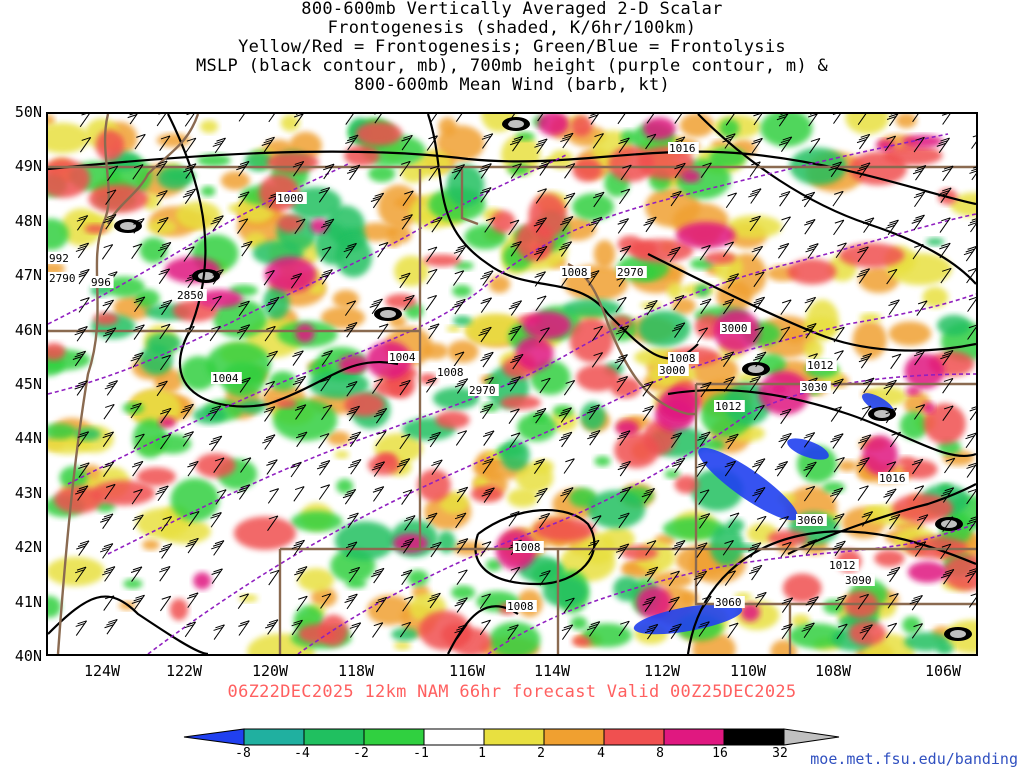 This screenshot has height=768, width=1024. What do you see at coordinates (63, 278) in the screenshot?
I see `height-contour-label: 2790` at bounding box center [63, 278].